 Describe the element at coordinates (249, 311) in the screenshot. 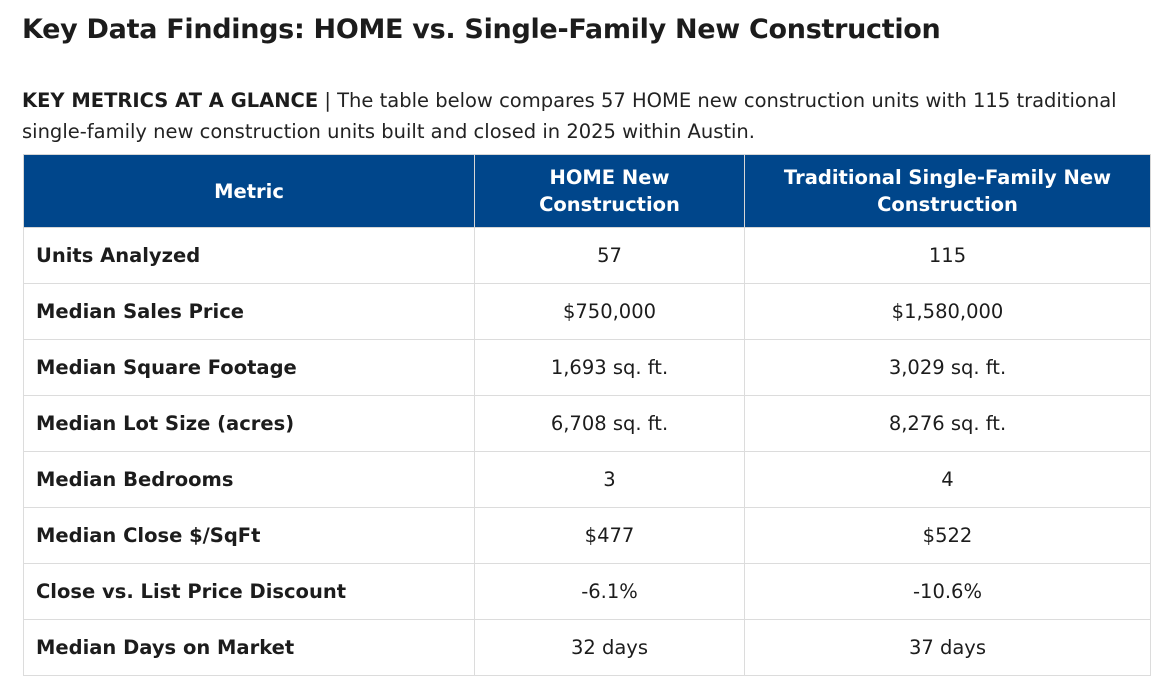

I see `metric-label: Median Sales Price` at that location.